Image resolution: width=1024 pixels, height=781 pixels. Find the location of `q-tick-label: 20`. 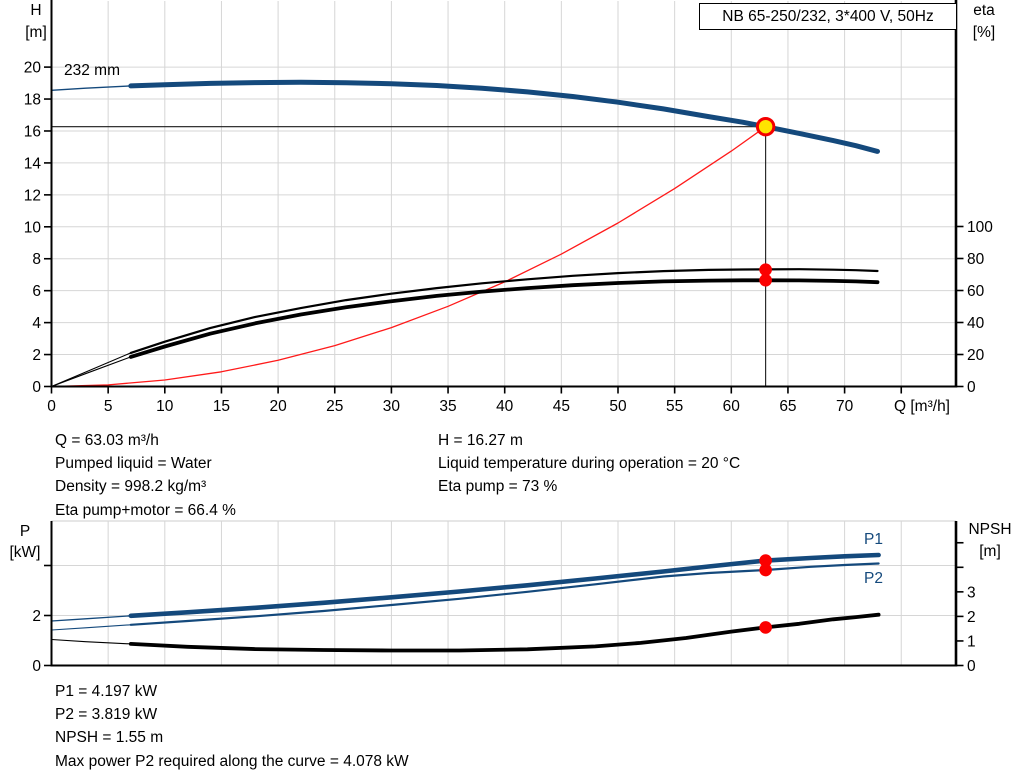

q-tick-label: 20 is located at coordinates (278, 406).